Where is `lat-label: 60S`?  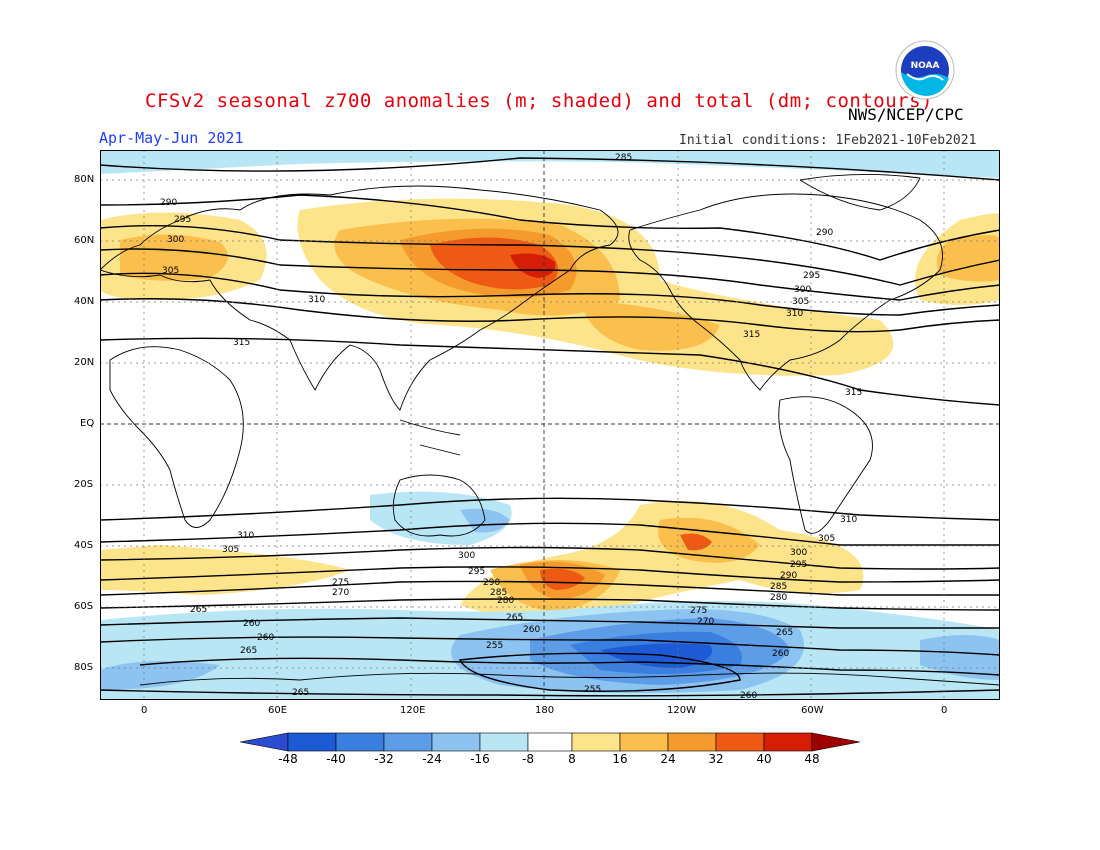 lat-label: 60S is located at coordinates (84, 606).